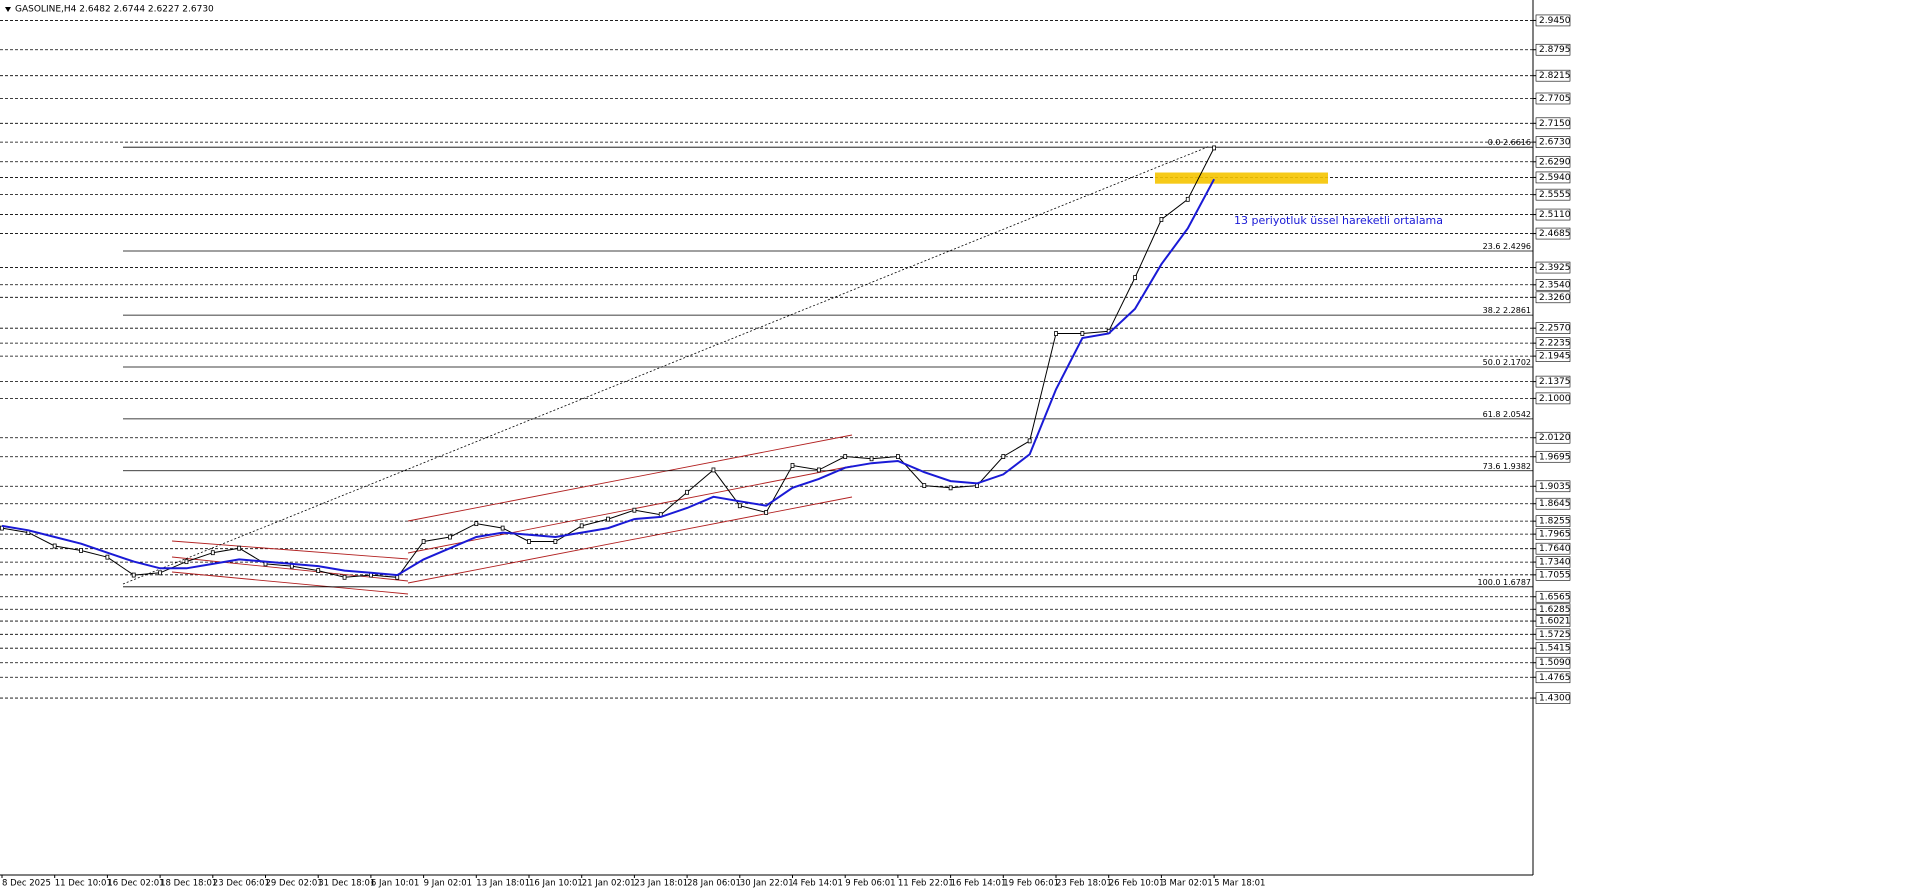 The height and width of the screenshot is (888, 1916). I want to click on y-tick-label: 1.7965, so click(1555, 535).